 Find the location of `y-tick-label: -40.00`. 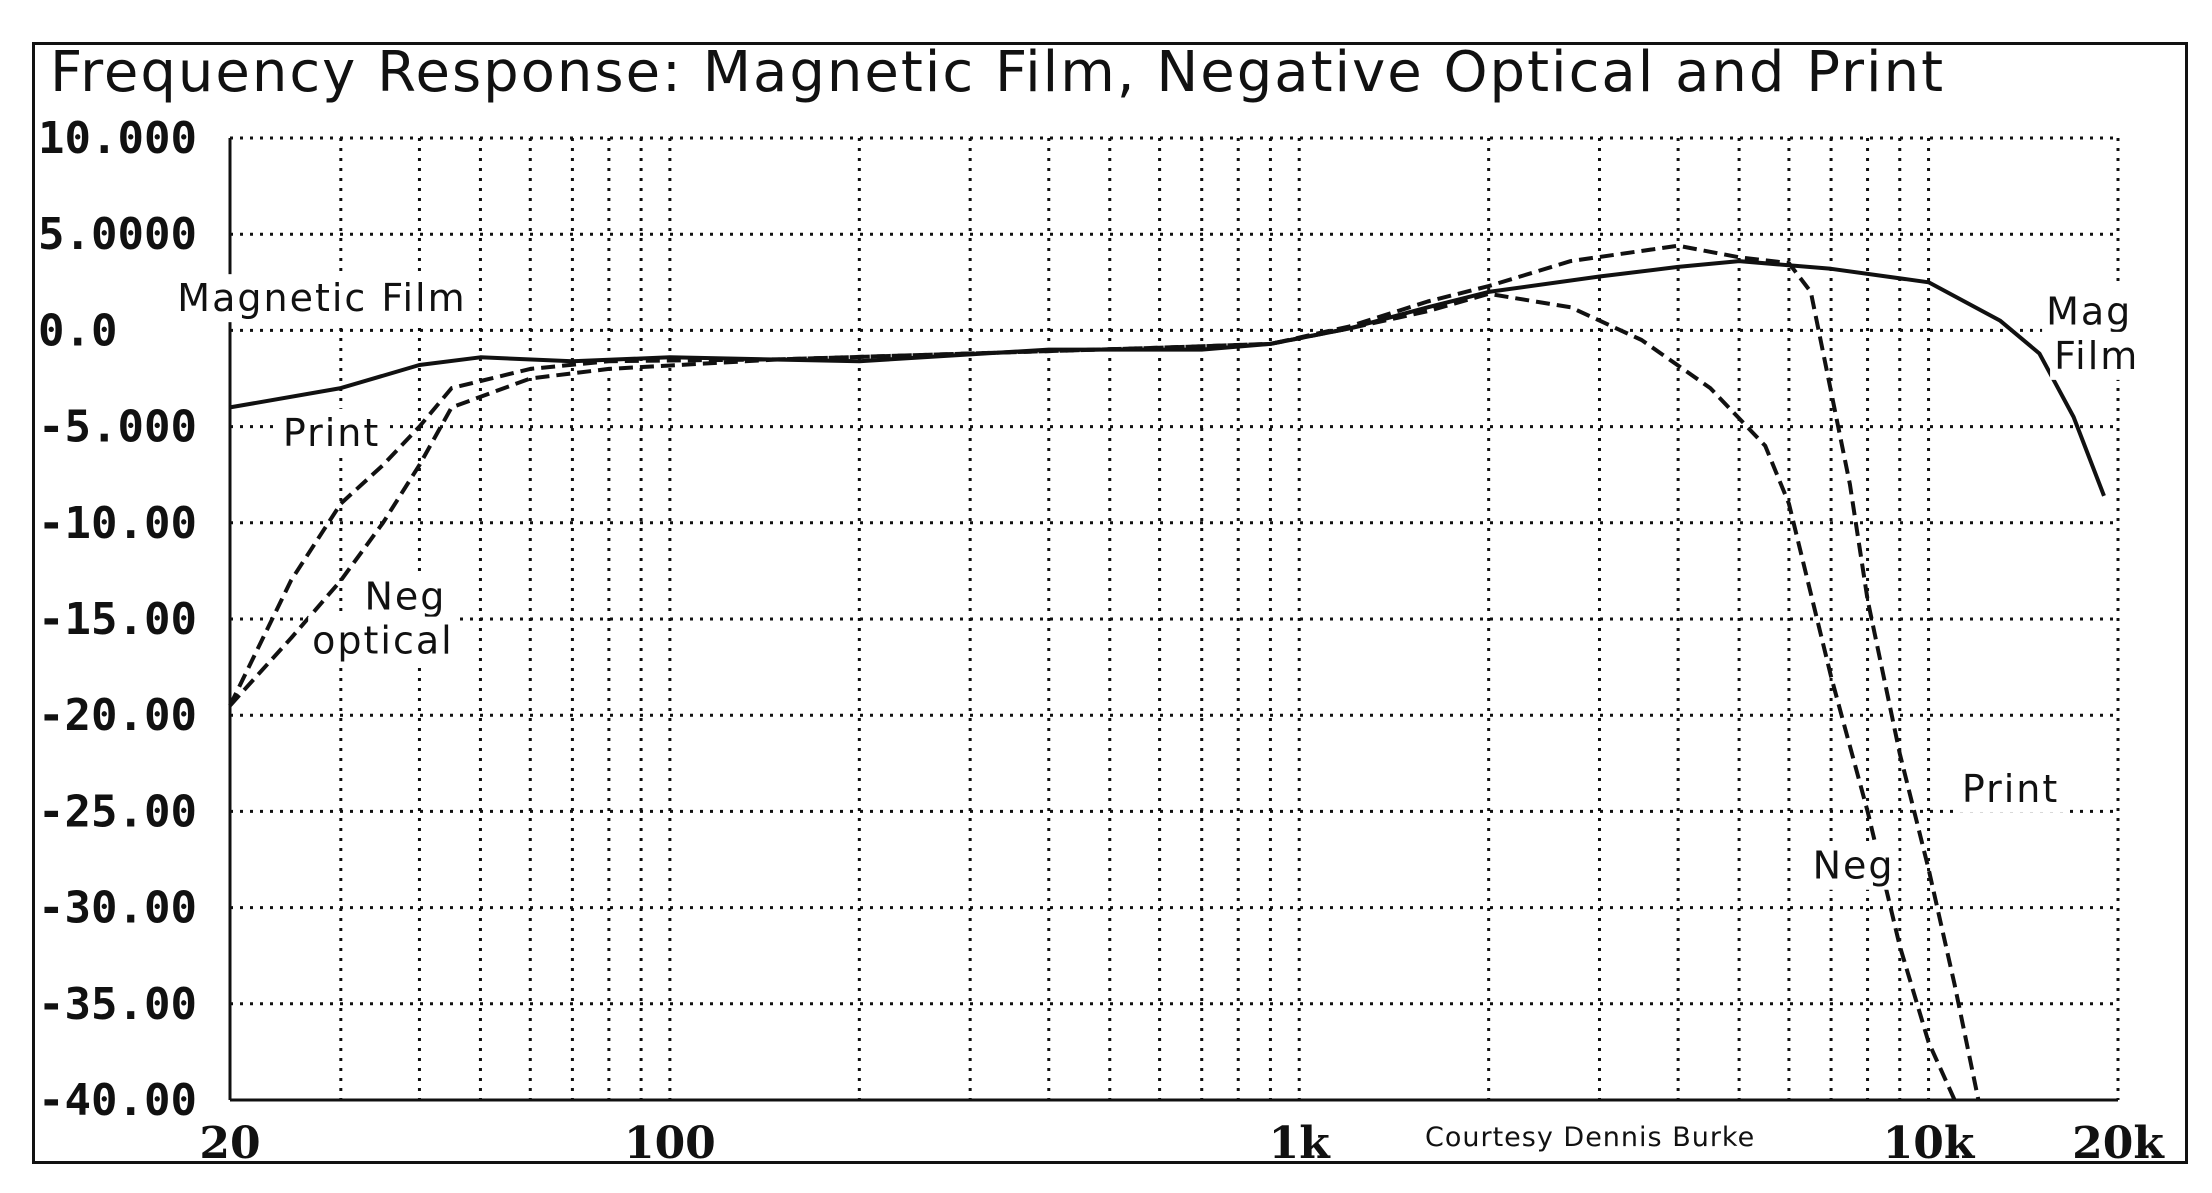

y-tick-label: -40.00 is located at coordinates (117, 1100).